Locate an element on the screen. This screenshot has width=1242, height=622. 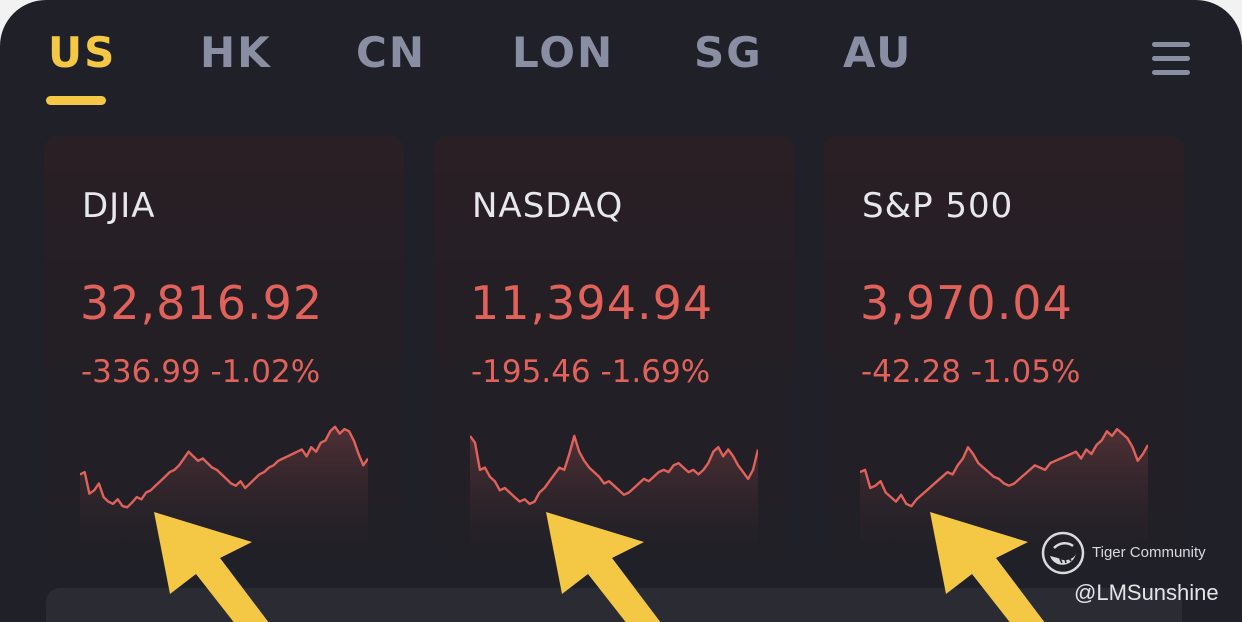
index-value: 32,816.92 is located at coordinates (202, 303).